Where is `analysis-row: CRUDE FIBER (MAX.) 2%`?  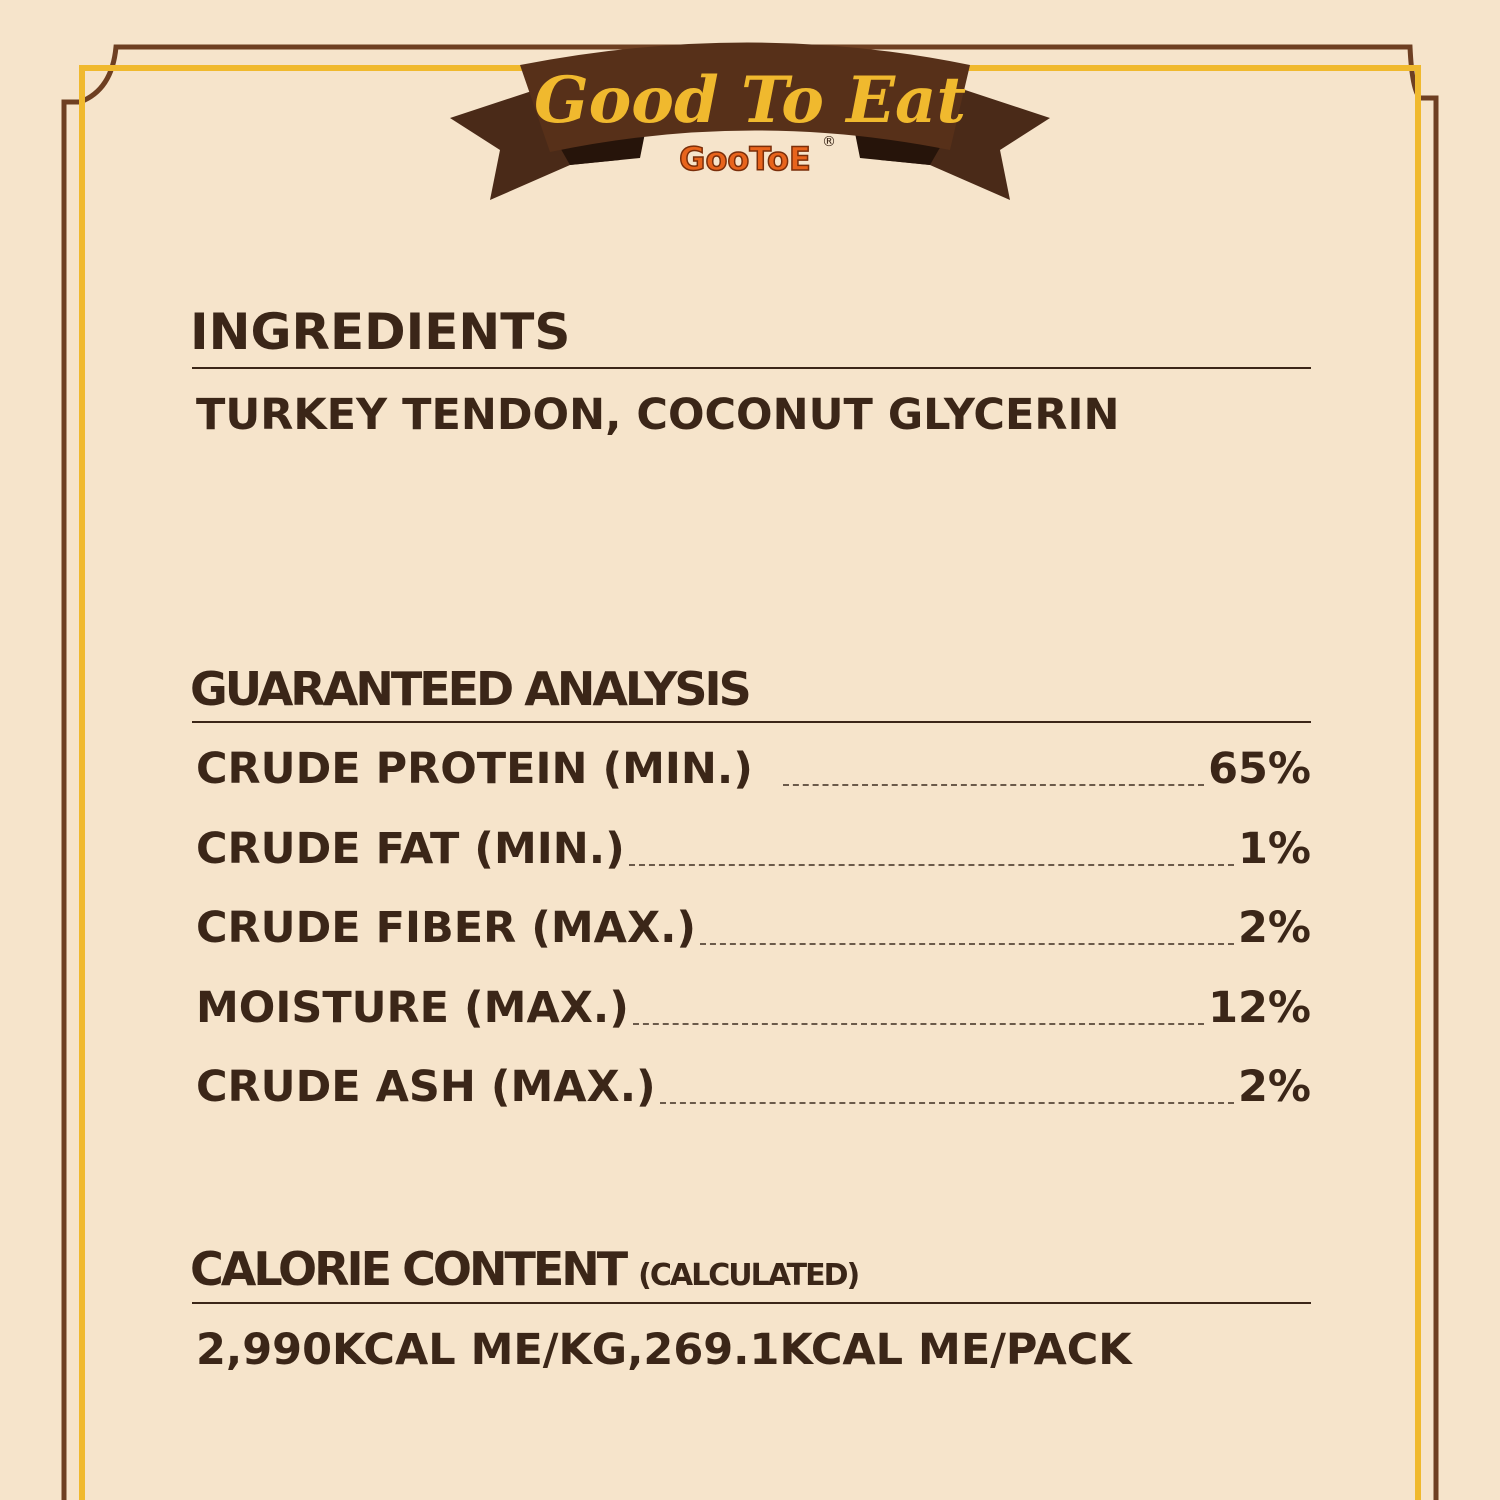
analysis-row: CRUDE FIBER (MAX.) 2% is located at coordinates (753, 928).